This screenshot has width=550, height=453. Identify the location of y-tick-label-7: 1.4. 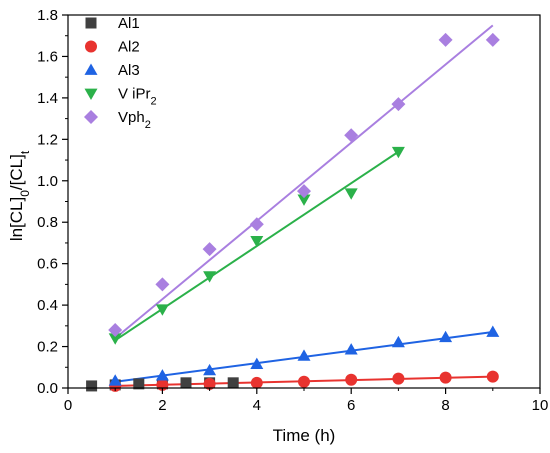
(47, 98).